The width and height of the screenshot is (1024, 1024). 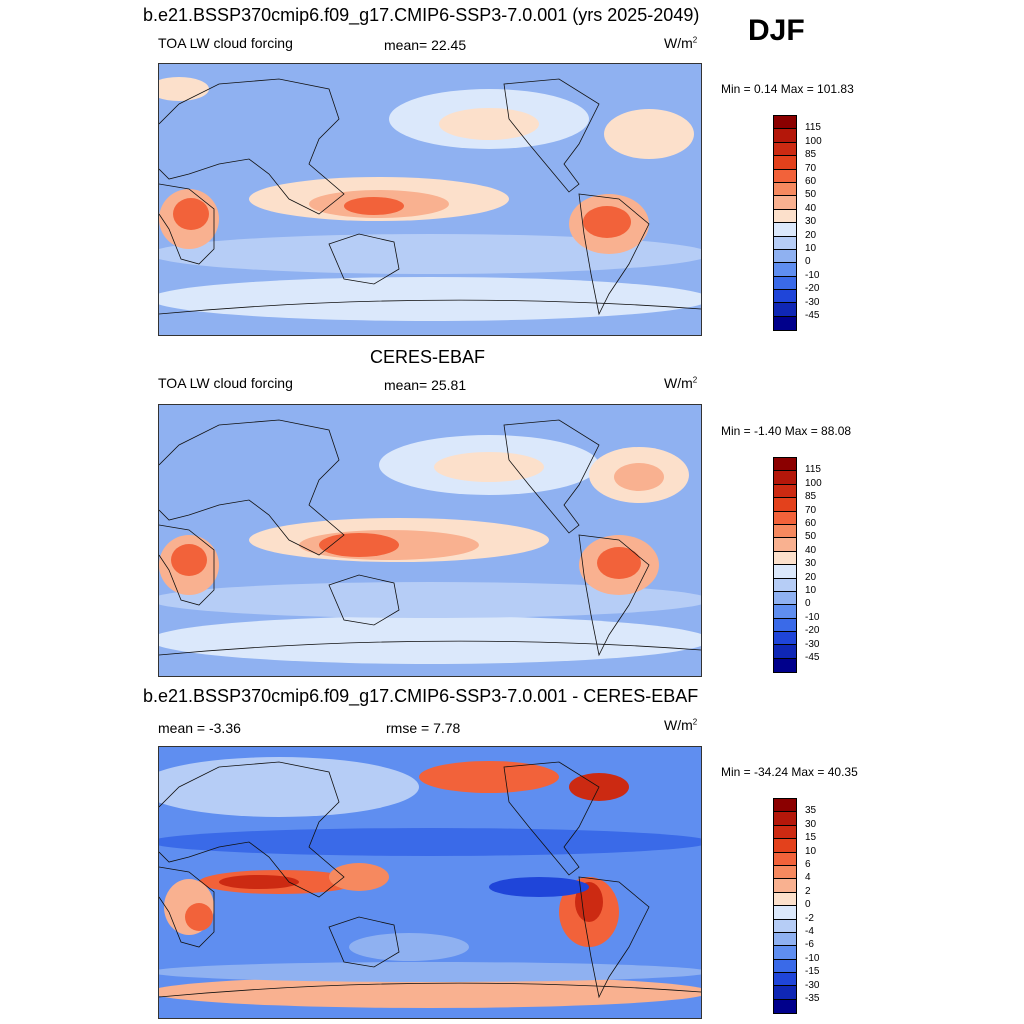 I want to click on panel-2-title: CERES-EBAF, so click(x=428, y=357).